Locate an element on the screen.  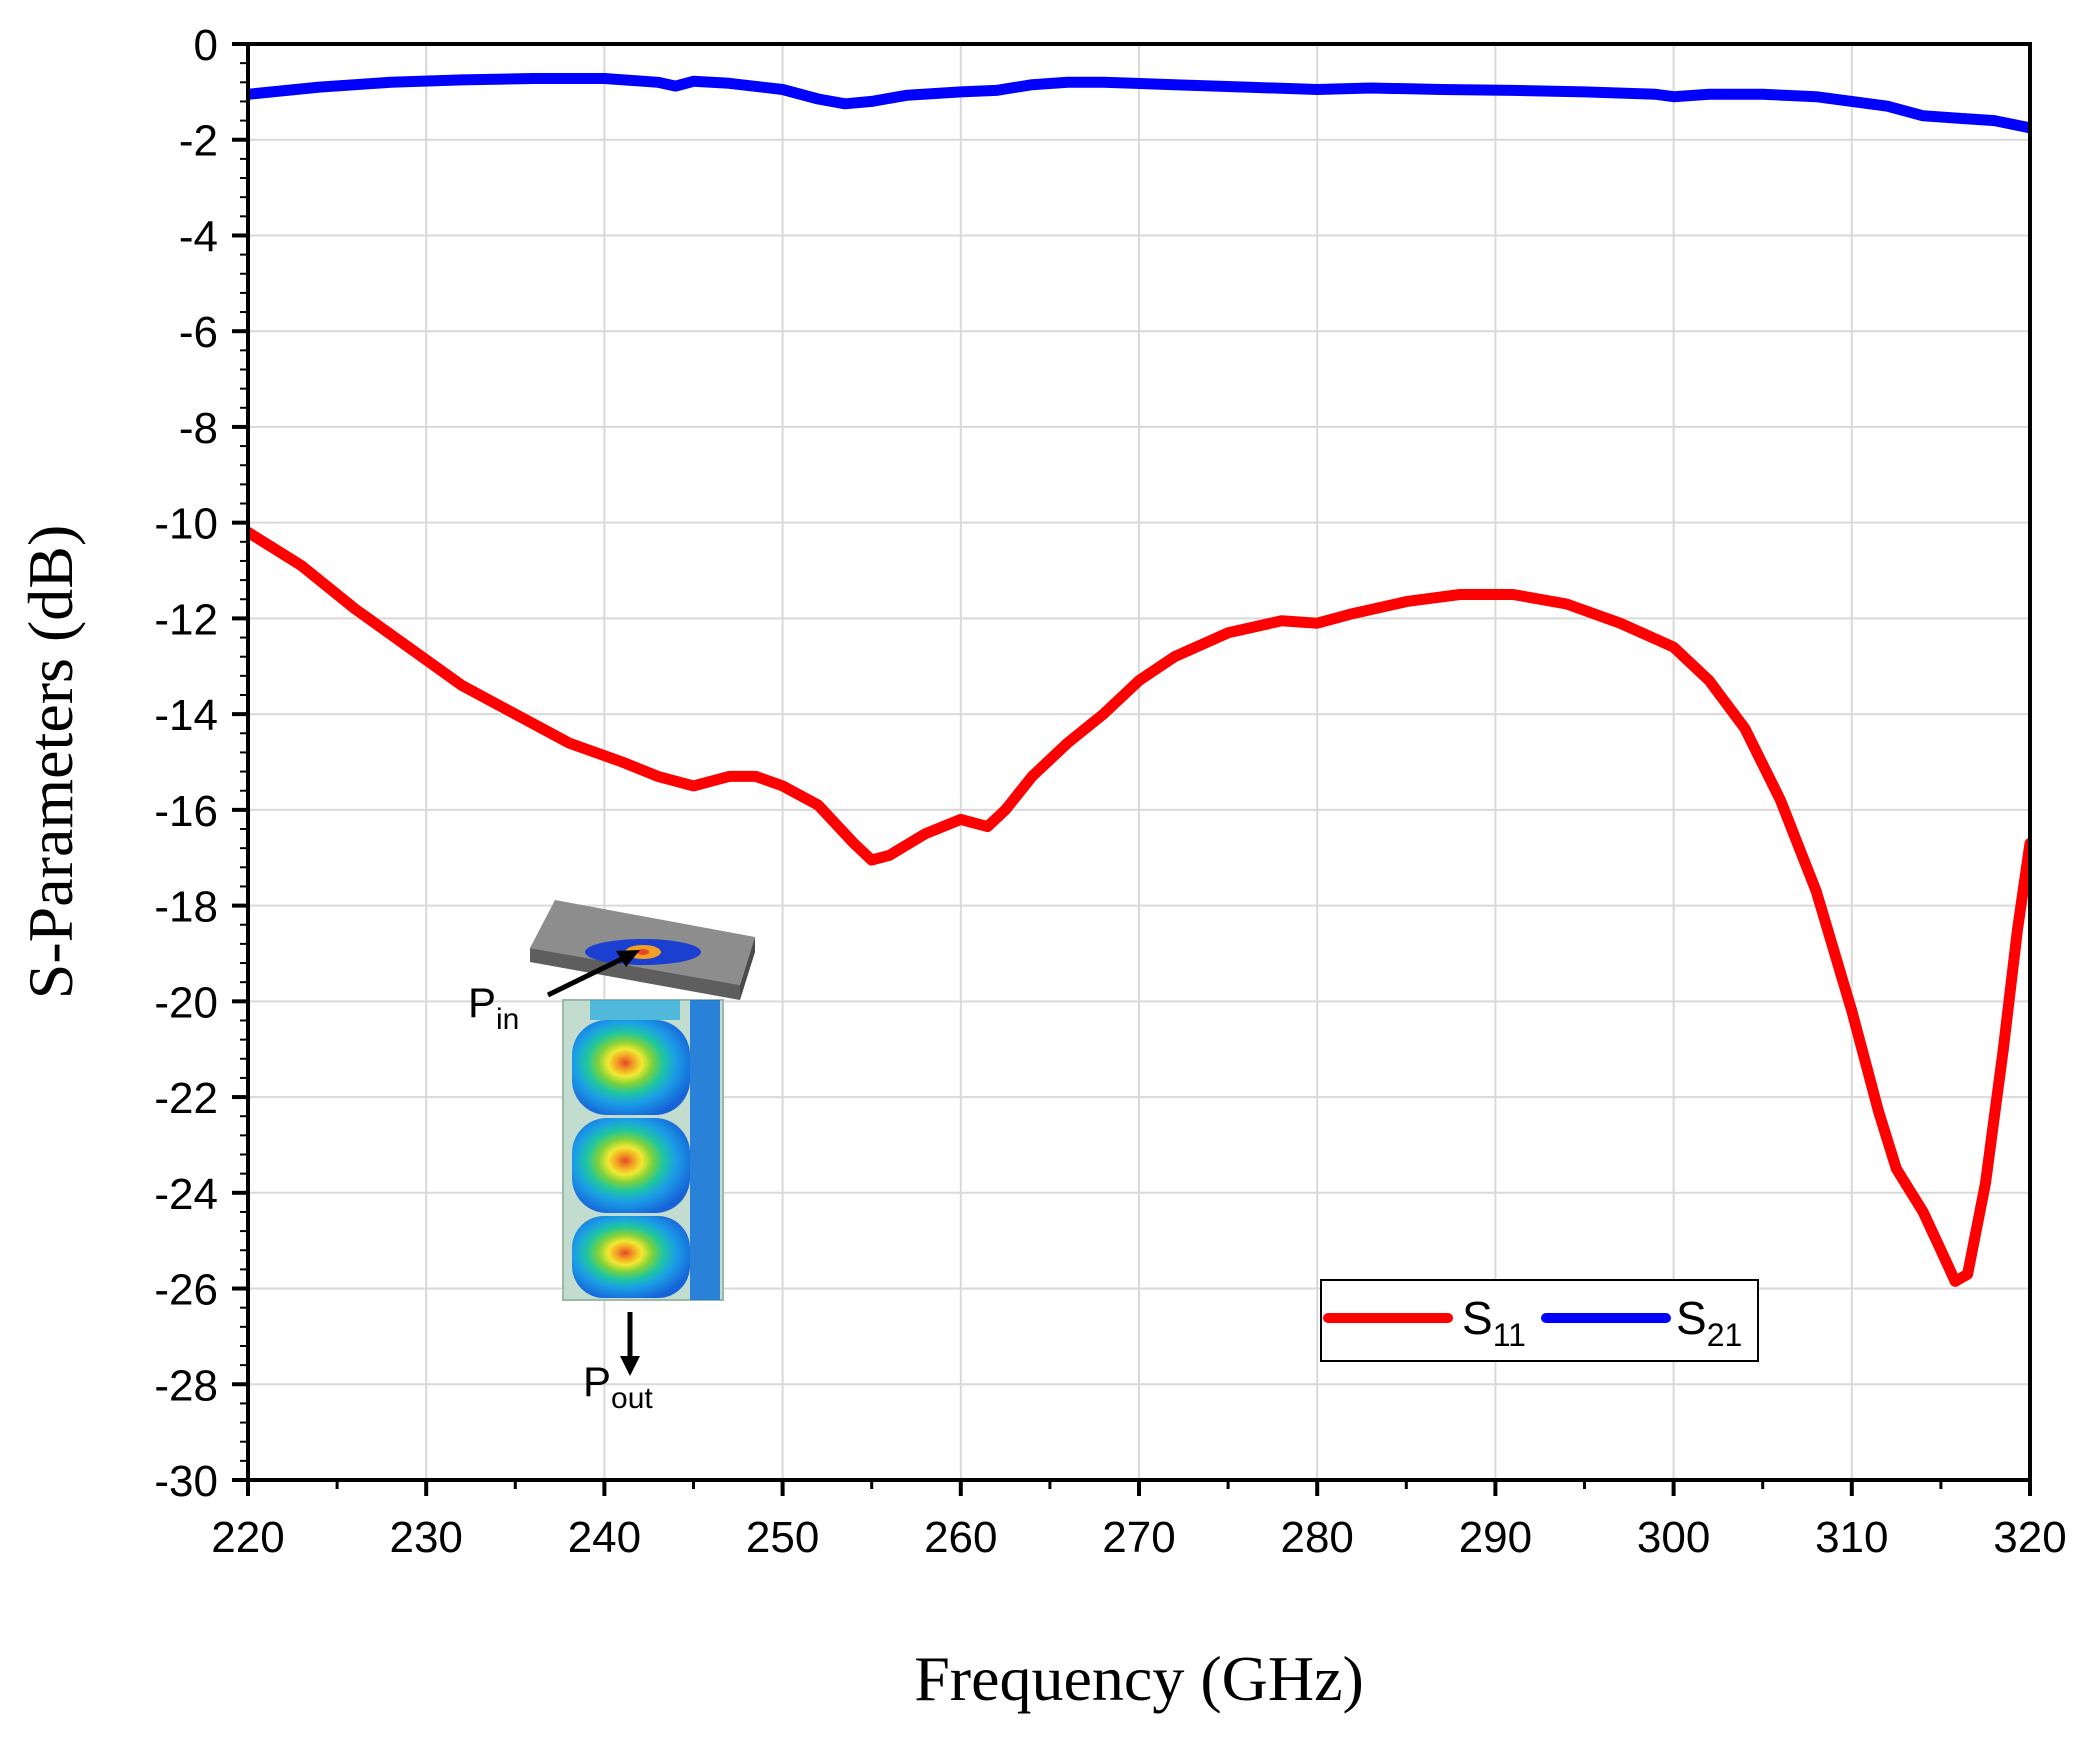
input-arrow is located at coordinates (588, 975).